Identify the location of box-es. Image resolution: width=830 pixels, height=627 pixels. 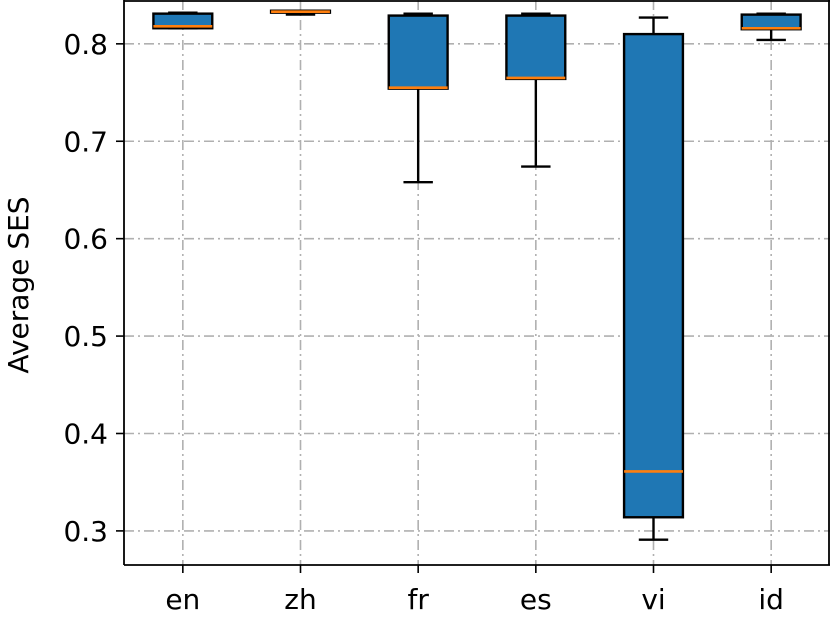
(536, 90).